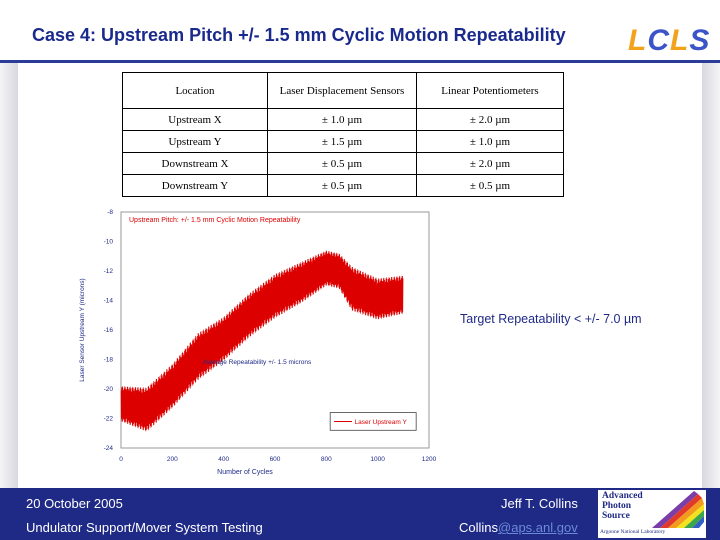 Image resolution: width=720 pixels, height=540 pixels. I want to click on y-tick-label: -8, so click(110, 212).